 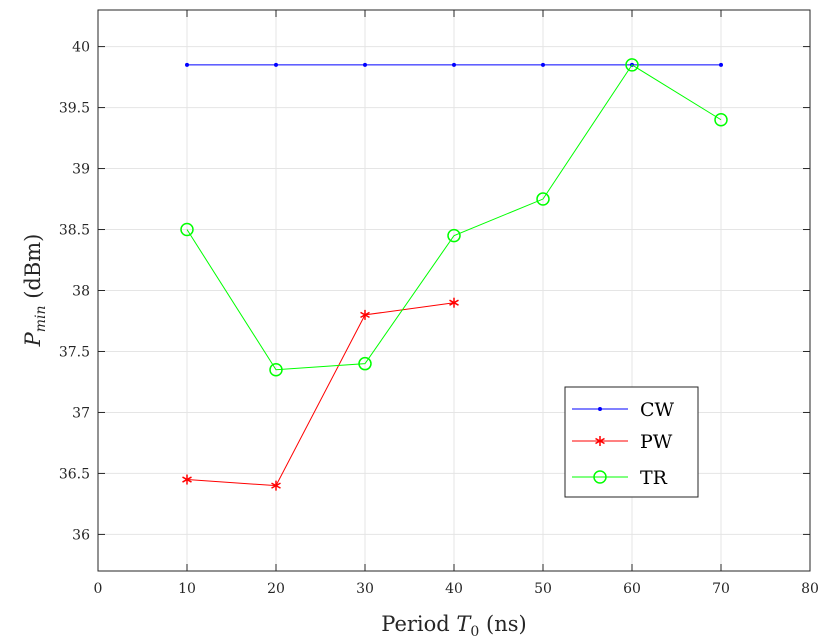 What do you see at coordinates (81, 292) in the screenshot?
I see `y-tick-label: 38` at bounding box center [81, 292].